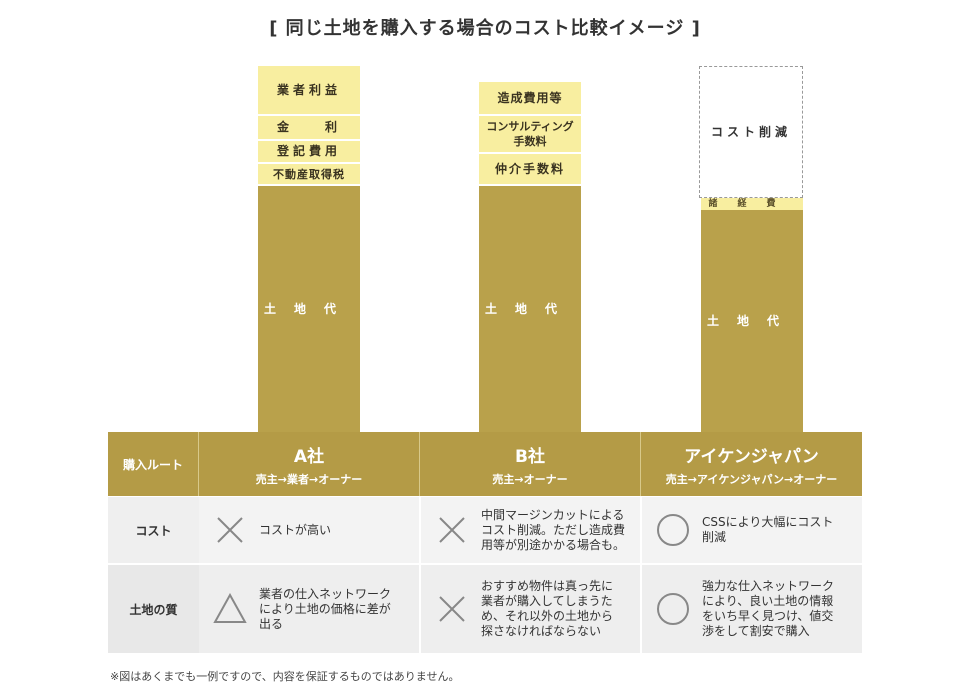  Describe the element at coordinates (751, 132) in the screenshot. I see `bar-c-cost-reduction: コスト削減` at that location.